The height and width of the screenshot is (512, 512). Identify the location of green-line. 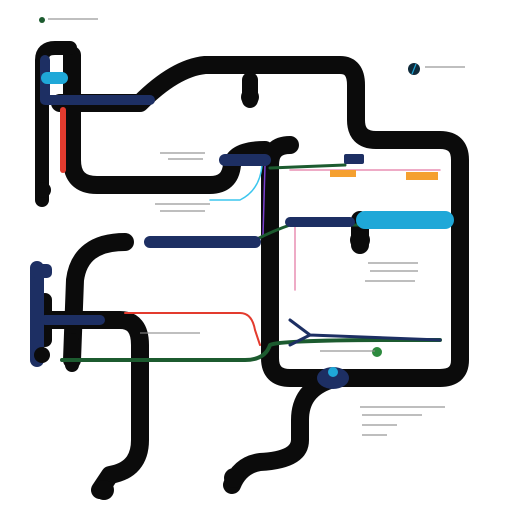
(251, 350).